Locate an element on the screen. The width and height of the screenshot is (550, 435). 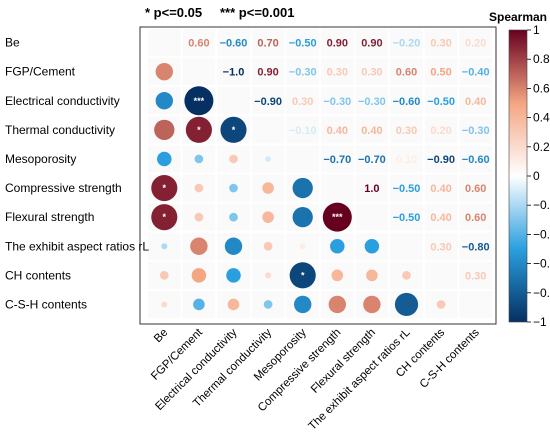
corr-value-3-5: 0.40 is located at coordinates (337, 131).